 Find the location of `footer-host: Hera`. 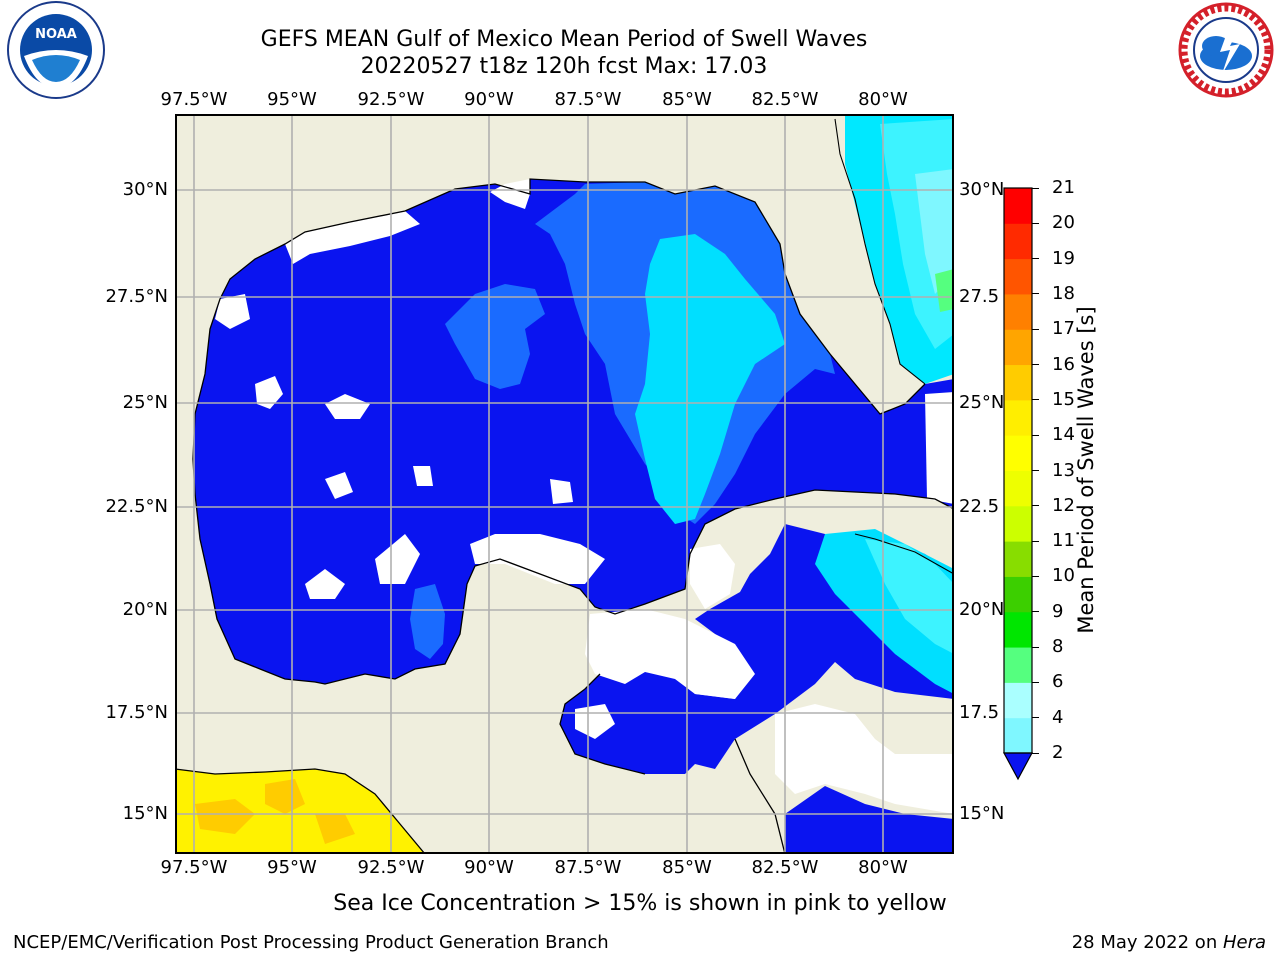

footer-host: Hera is located at coordinates (1244, 942).